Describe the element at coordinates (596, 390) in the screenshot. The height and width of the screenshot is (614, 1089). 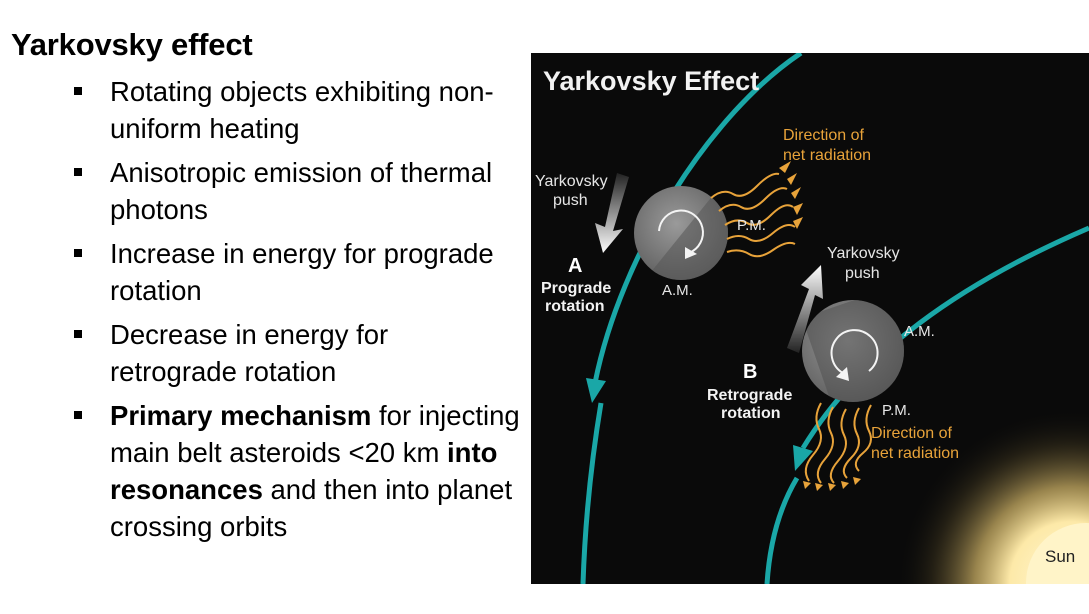
I see `orbit-a-arrowhead` at that location.